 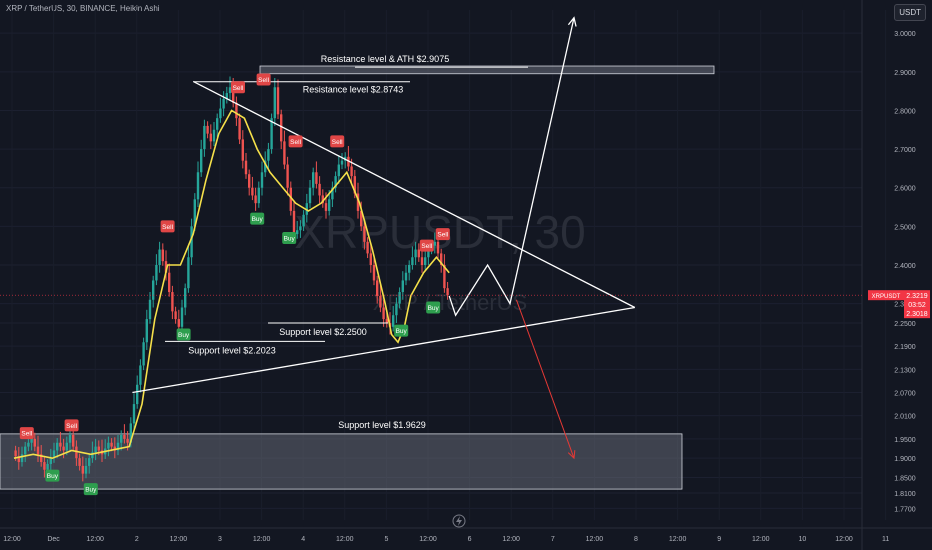 What do you see at coordinates (910, 12) in the screenshot?
I see `currency-button: USDT` at bounding box center [910, 12].